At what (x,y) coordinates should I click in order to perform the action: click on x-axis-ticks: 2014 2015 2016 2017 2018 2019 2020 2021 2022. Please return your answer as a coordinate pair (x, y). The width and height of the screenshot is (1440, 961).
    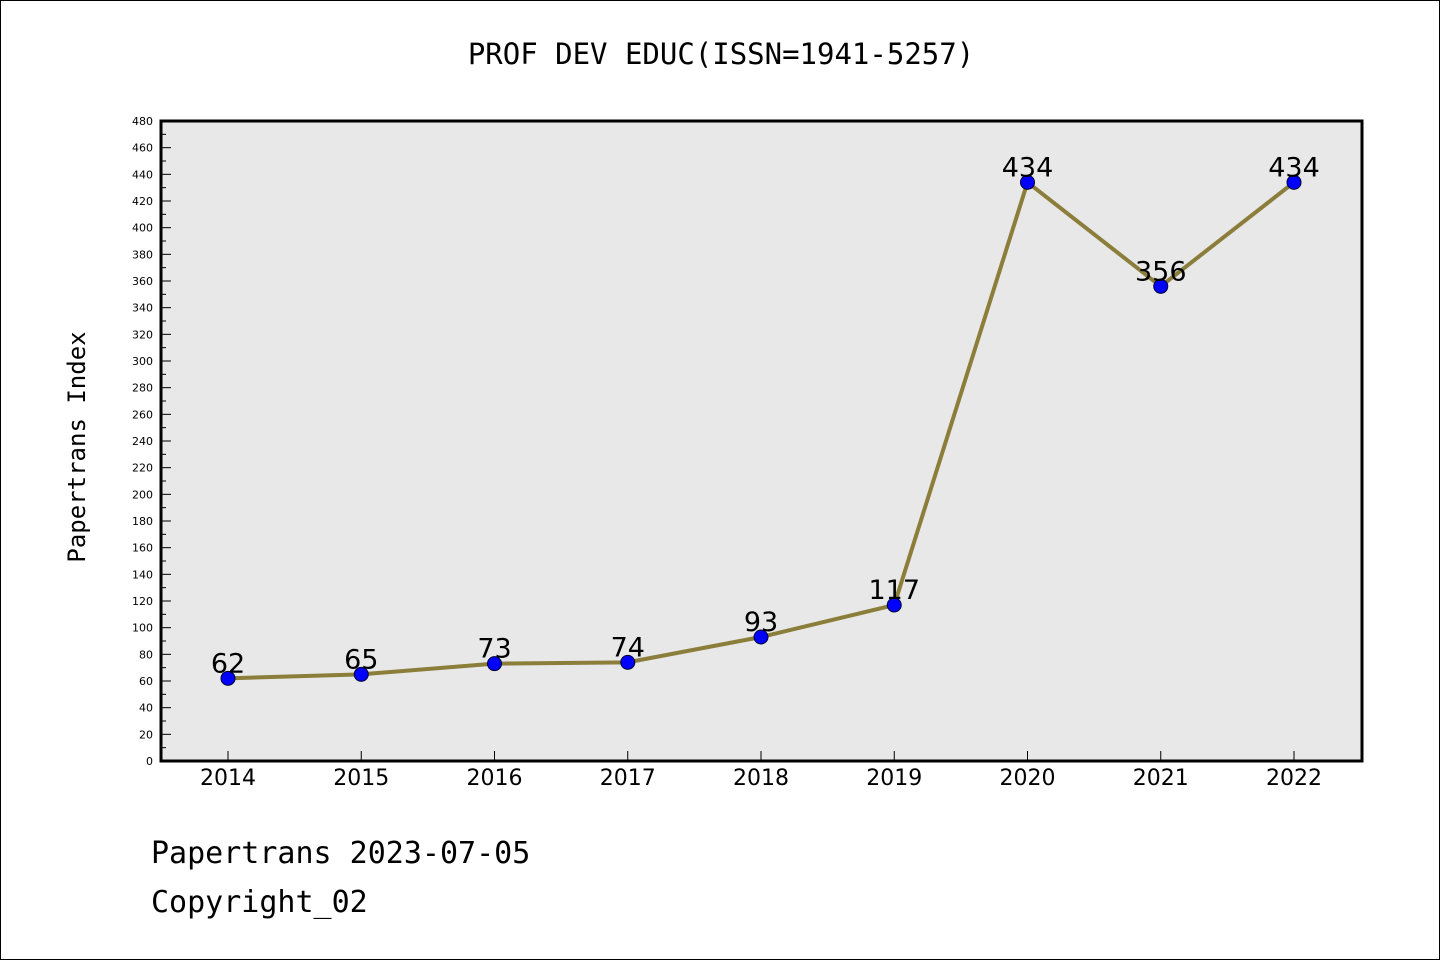
    Looking at the image, I should click on (761, 771).